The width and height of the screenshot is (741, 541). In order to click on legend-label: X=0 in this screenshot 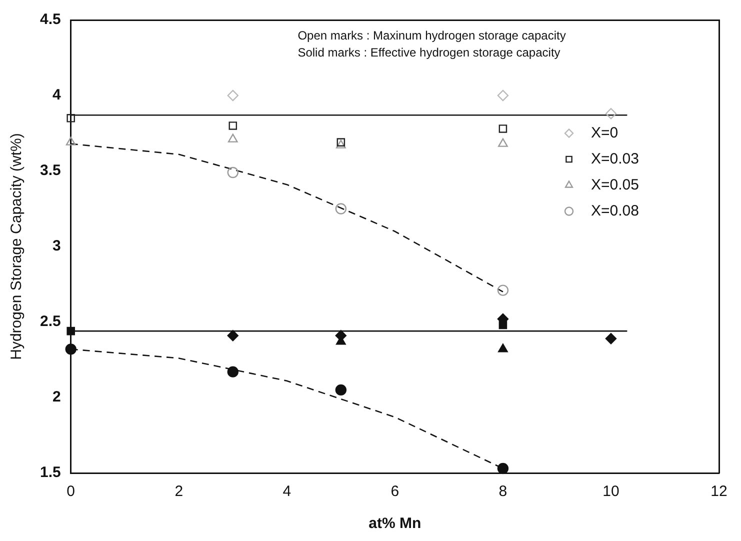, I will do `click(604, 133)`.